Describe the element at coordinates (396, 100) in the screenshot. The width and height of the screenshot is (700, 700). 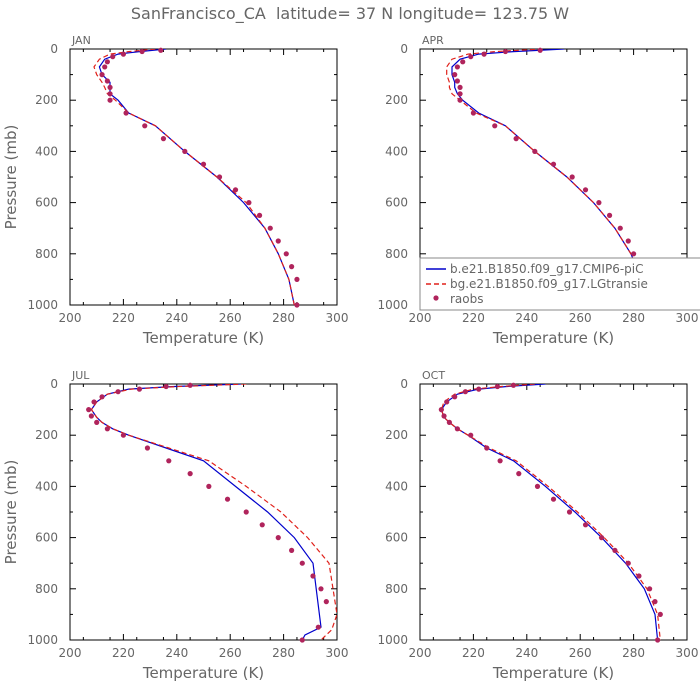
I see `y-tick-label: 200` at that location.